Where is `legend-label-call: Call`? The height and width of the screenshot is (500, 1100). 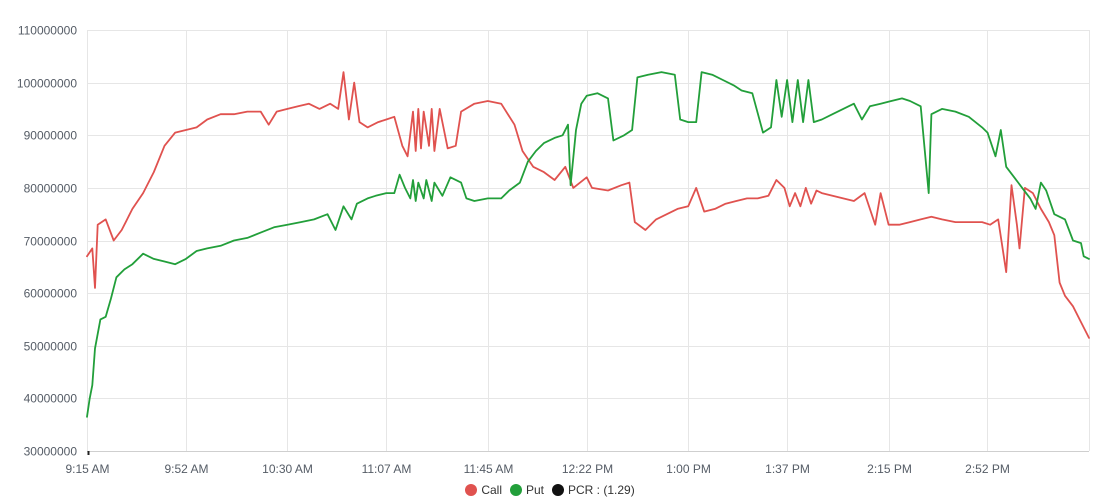 legend-label-call: Call is located at coordinates (491, 490).